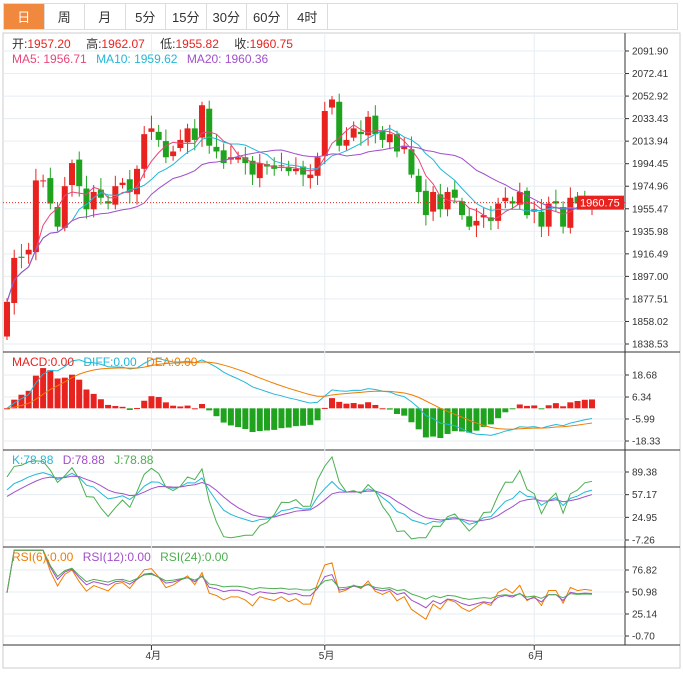  I want to click on j-line, so click(299, 497).